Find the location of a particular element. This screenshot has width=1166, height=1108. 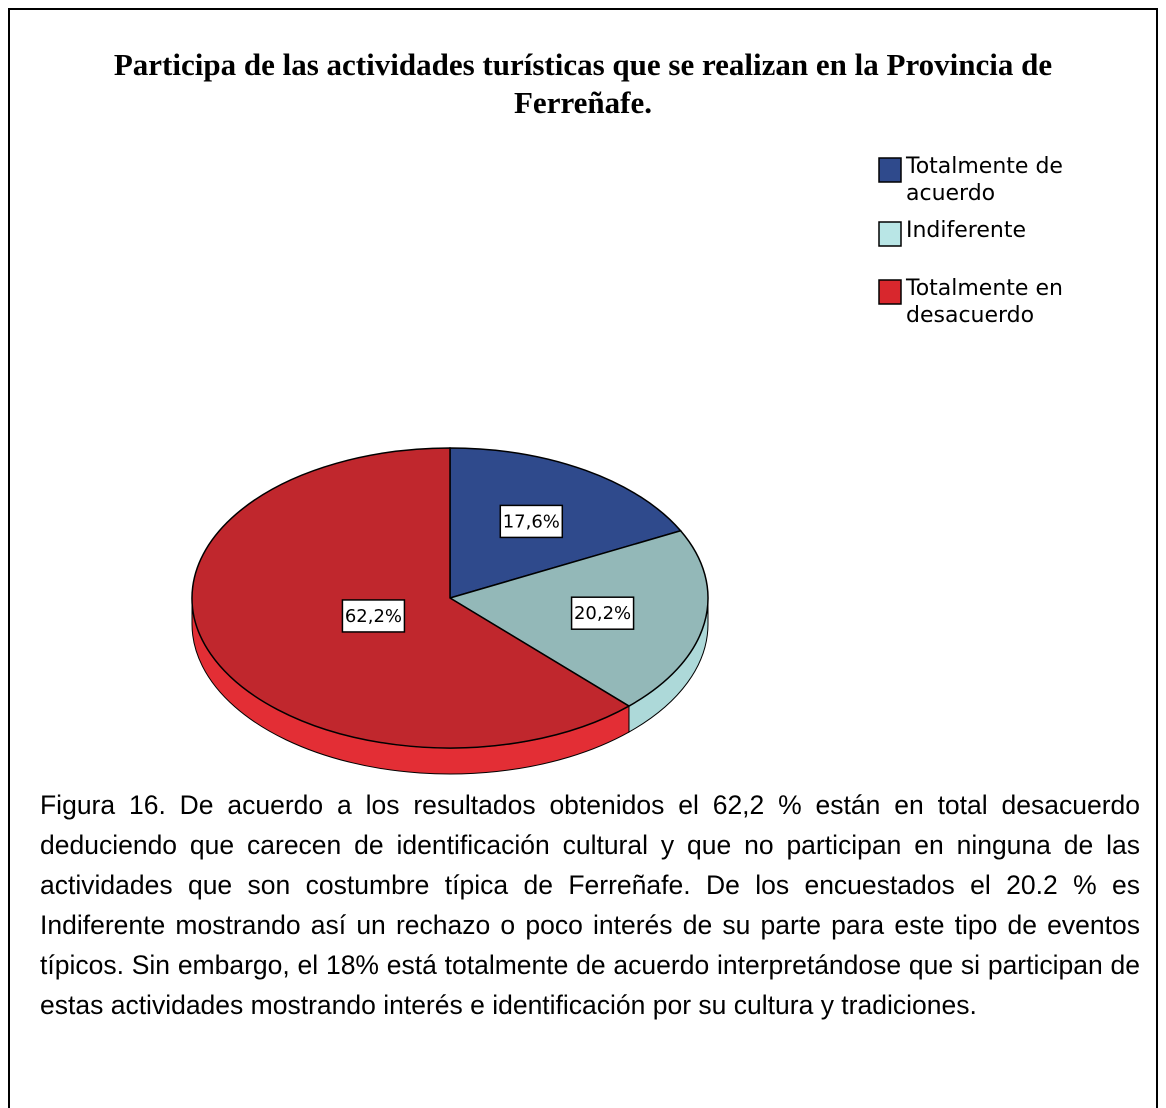

legend-label: Totalmente de acuerdo is located at coordinates (984, 180).